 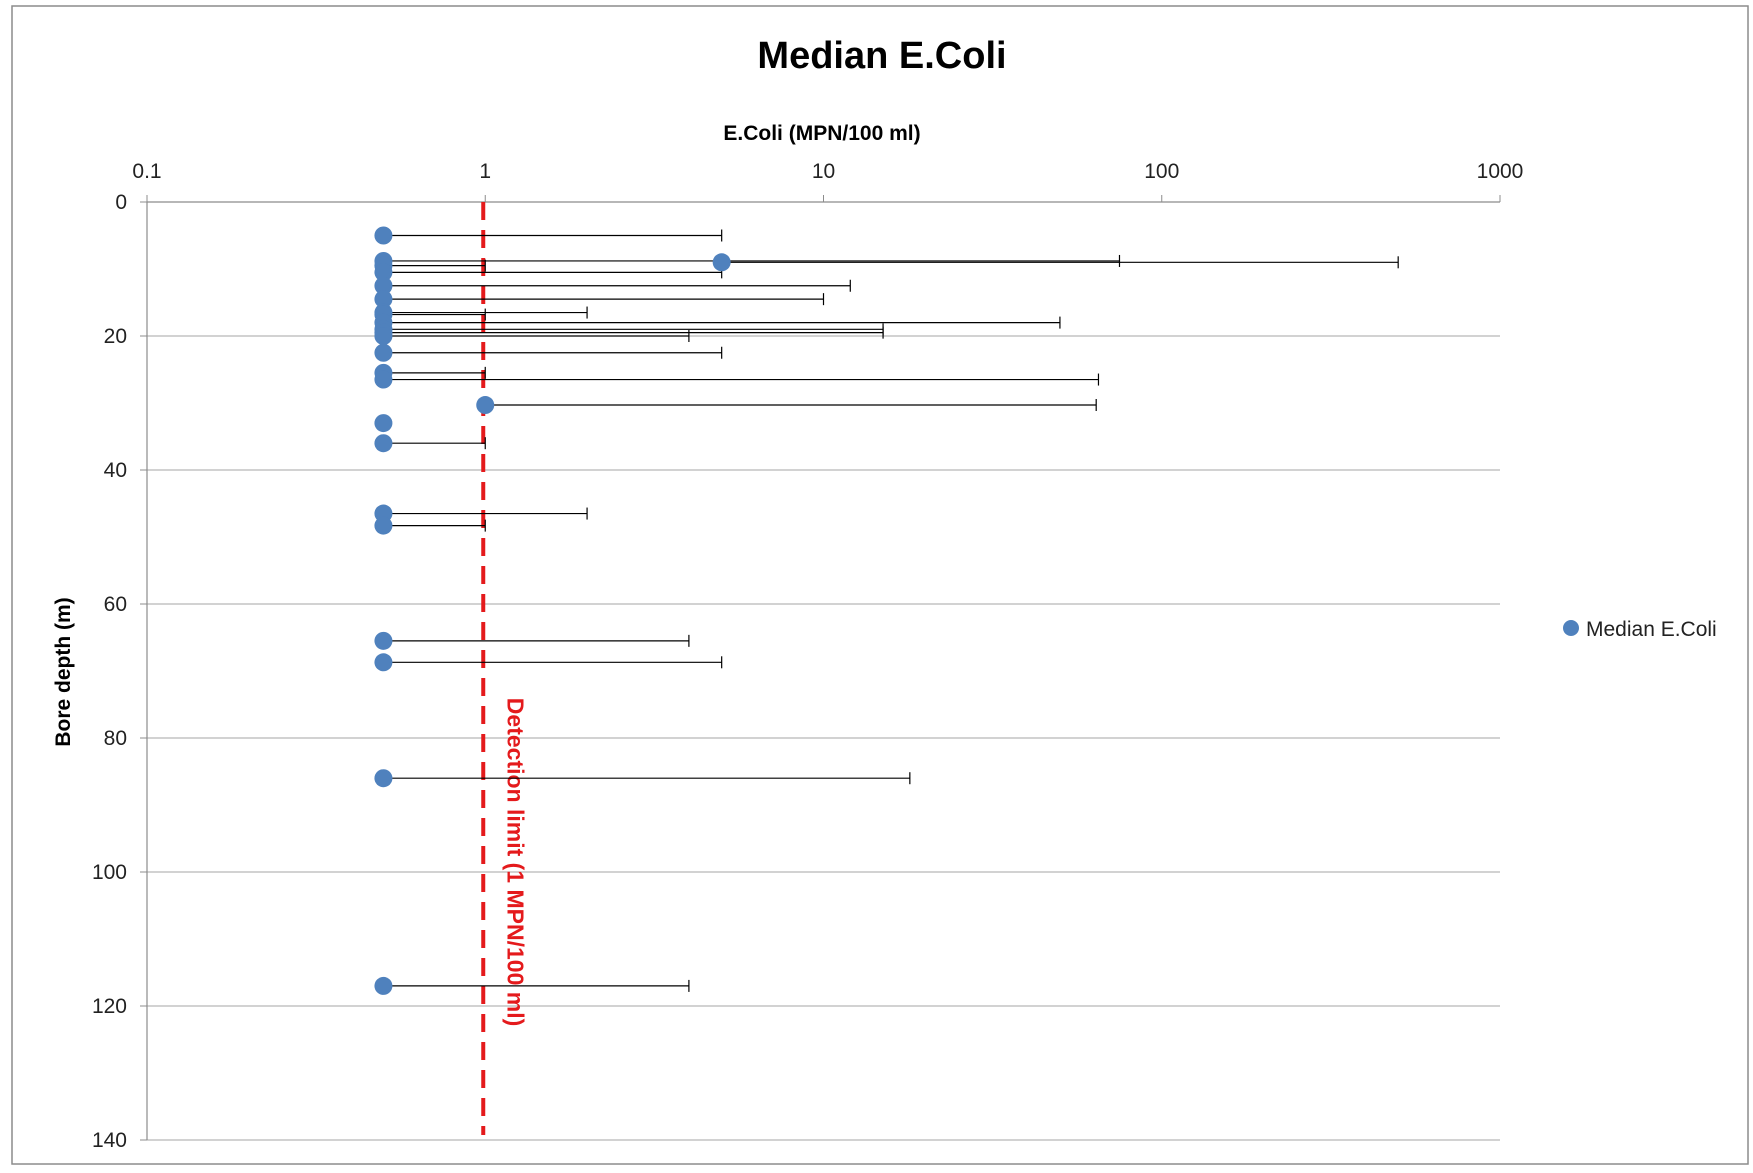 I want to click on data-points, so click(x=552, y=610).